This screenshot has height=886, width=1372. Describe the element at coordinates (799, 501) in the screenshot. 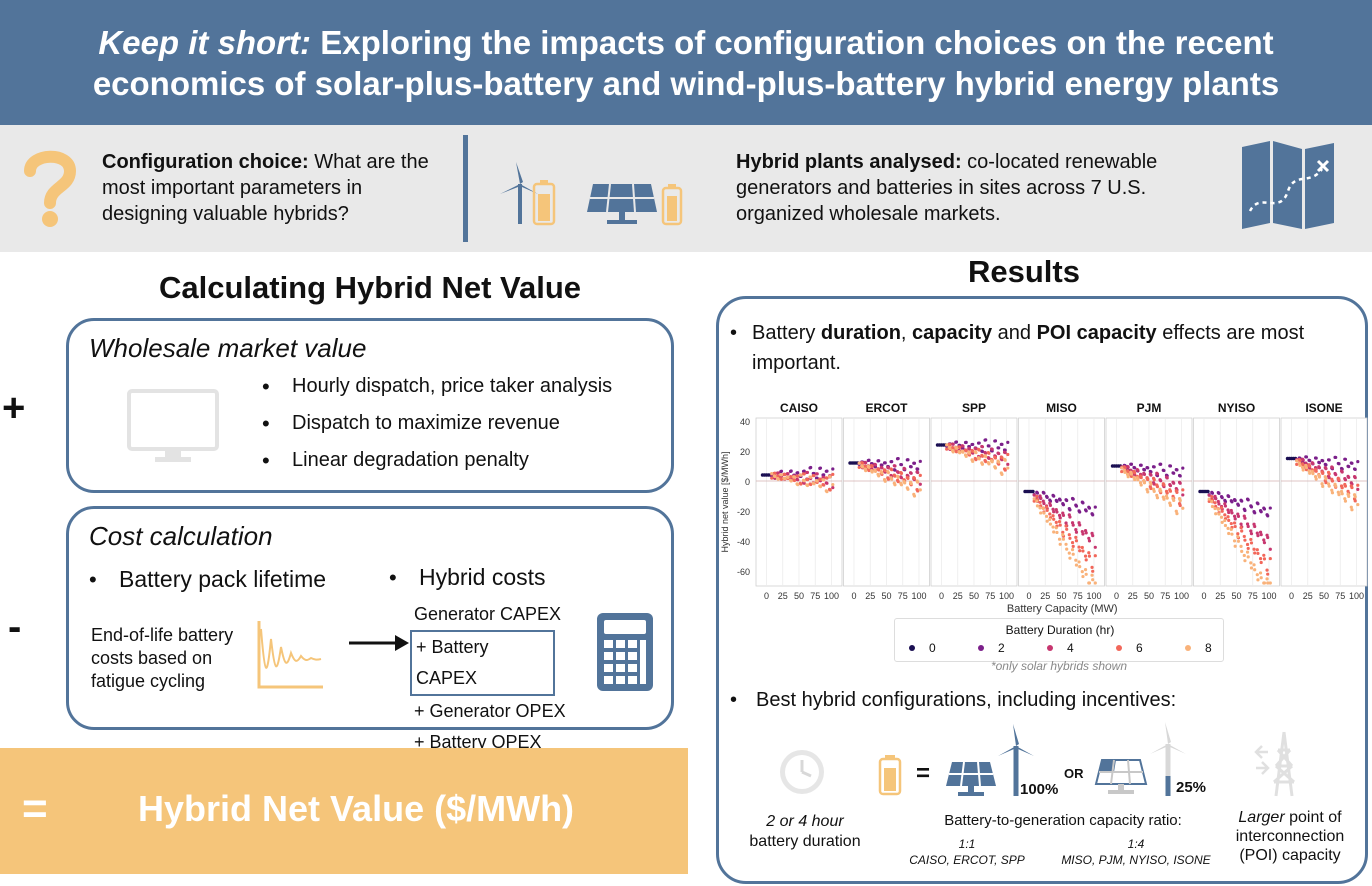

I see `chart-panel-caiso: CAISO 0 25 50 75 100` at that location.